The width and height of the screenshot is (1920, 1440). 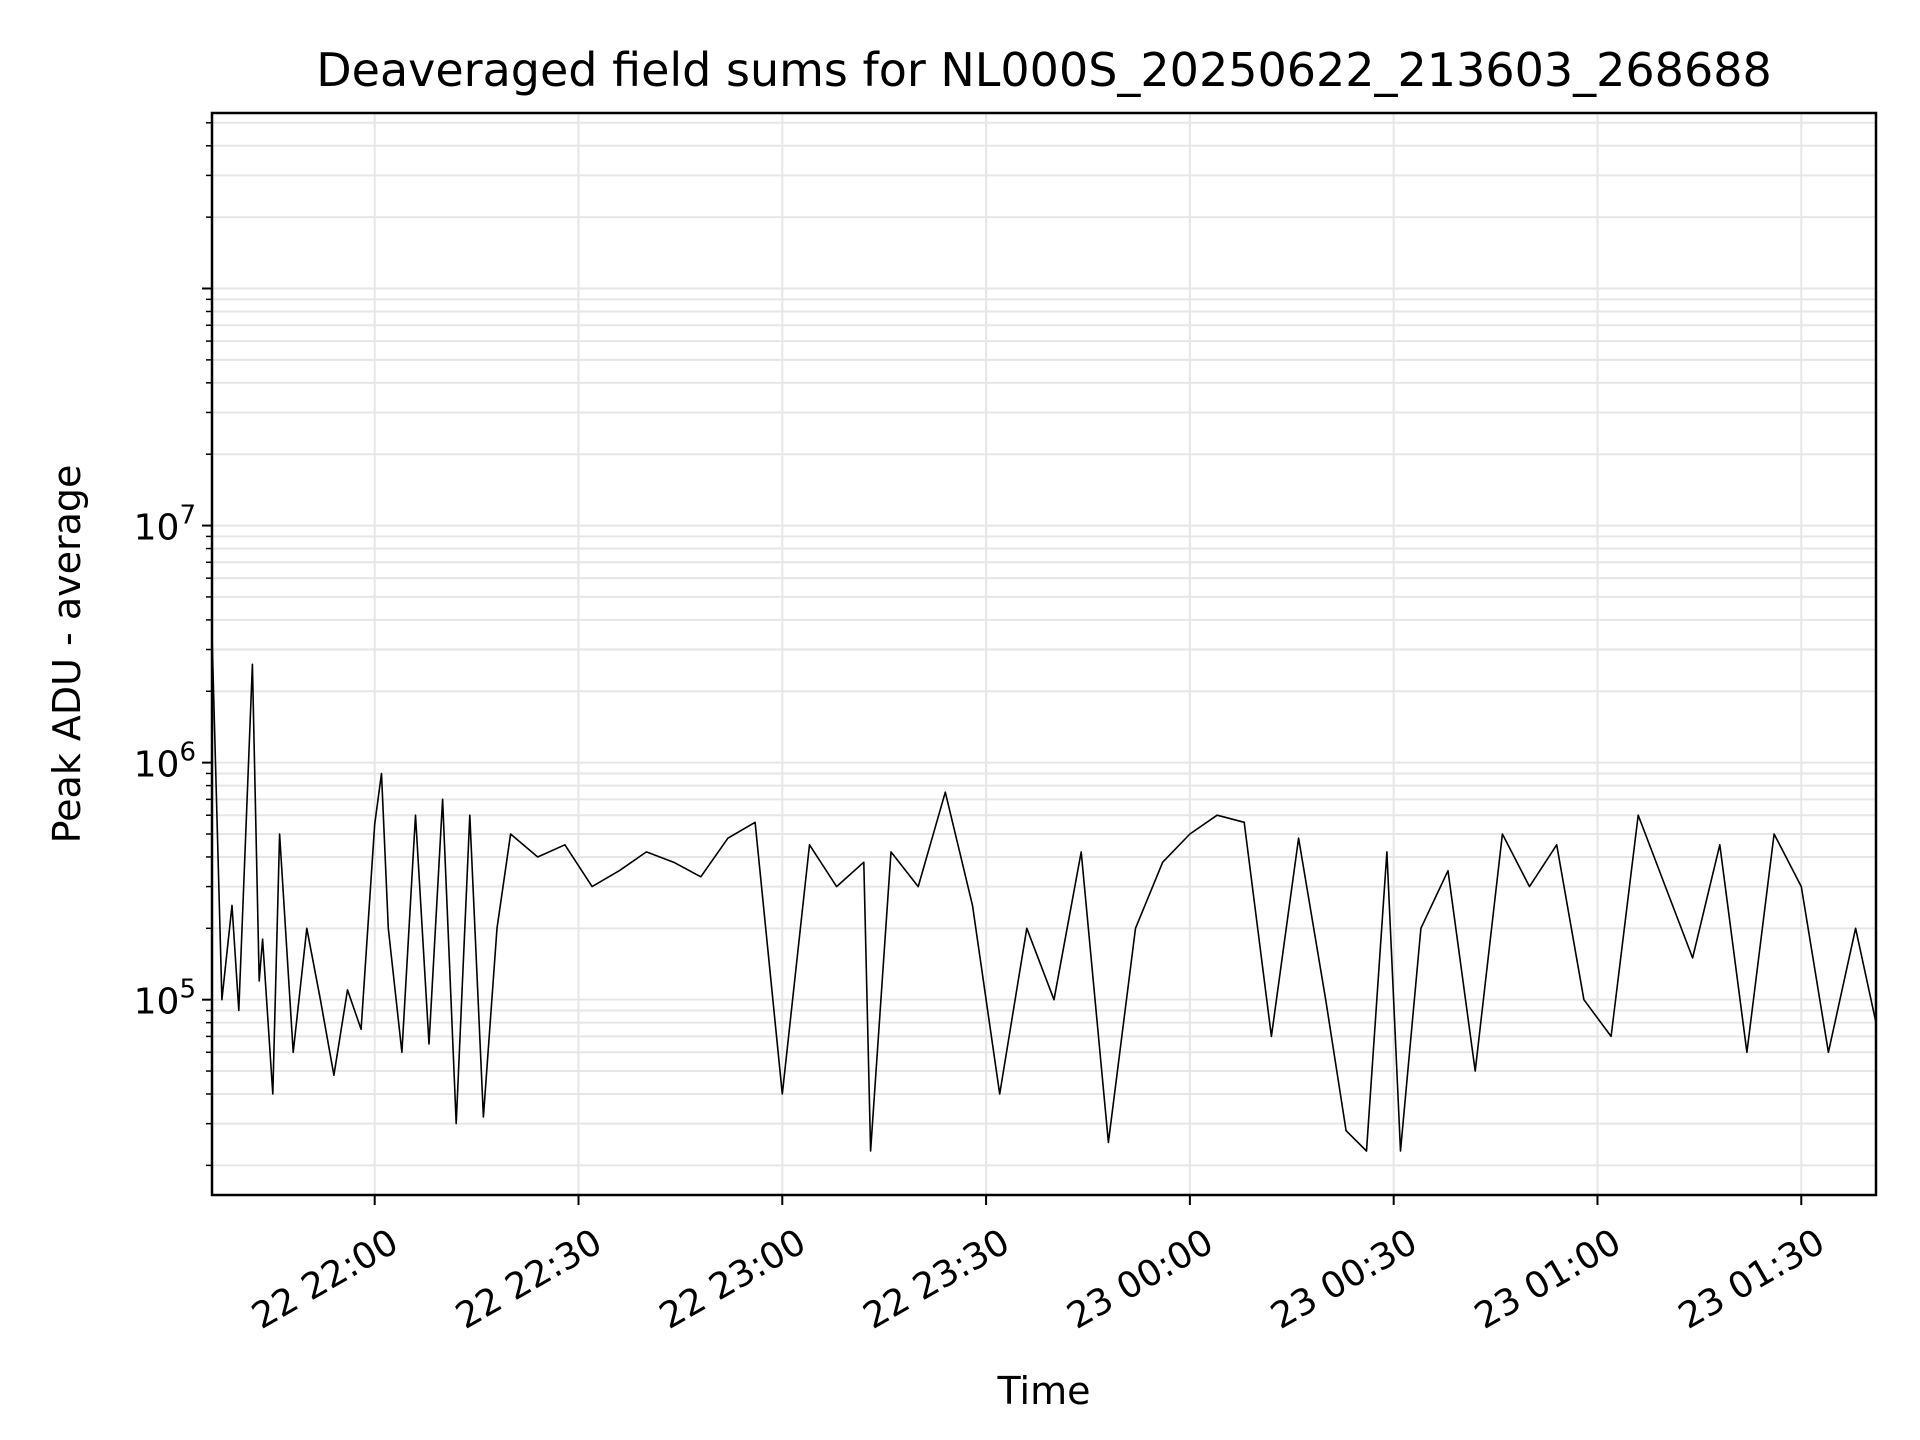 I want to click on y-tick-label: 10⁷, so click(x=165, y=525).